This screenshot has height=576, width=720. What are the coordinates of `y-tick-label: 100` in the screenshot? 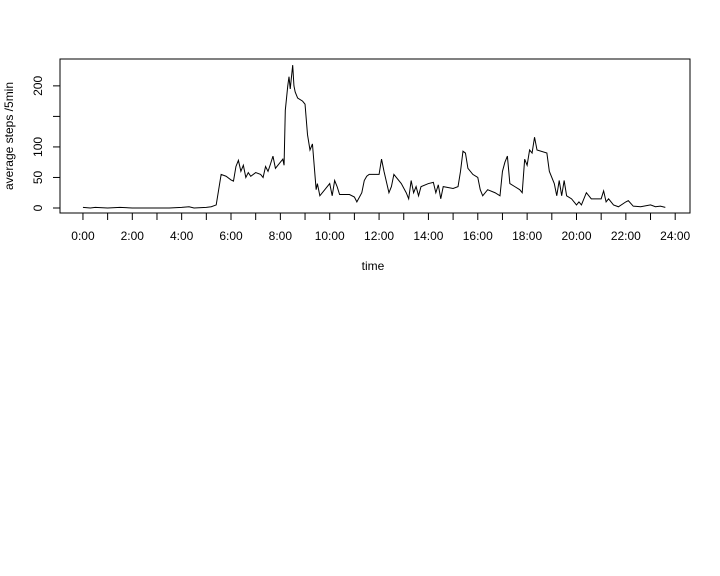 It's located at (38, 147).